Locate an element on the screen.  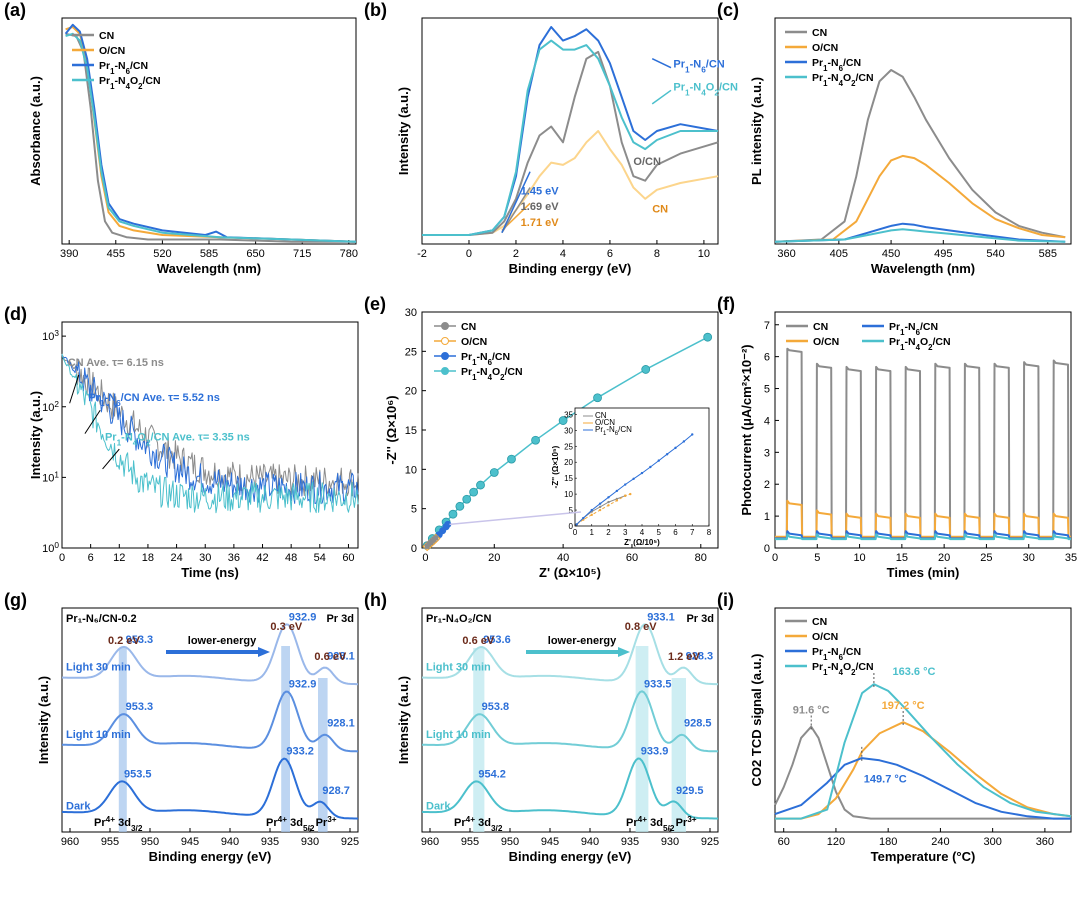
inset-y-label: -Z'' (Ω×10⁵) is located at coordinates (555, 466).